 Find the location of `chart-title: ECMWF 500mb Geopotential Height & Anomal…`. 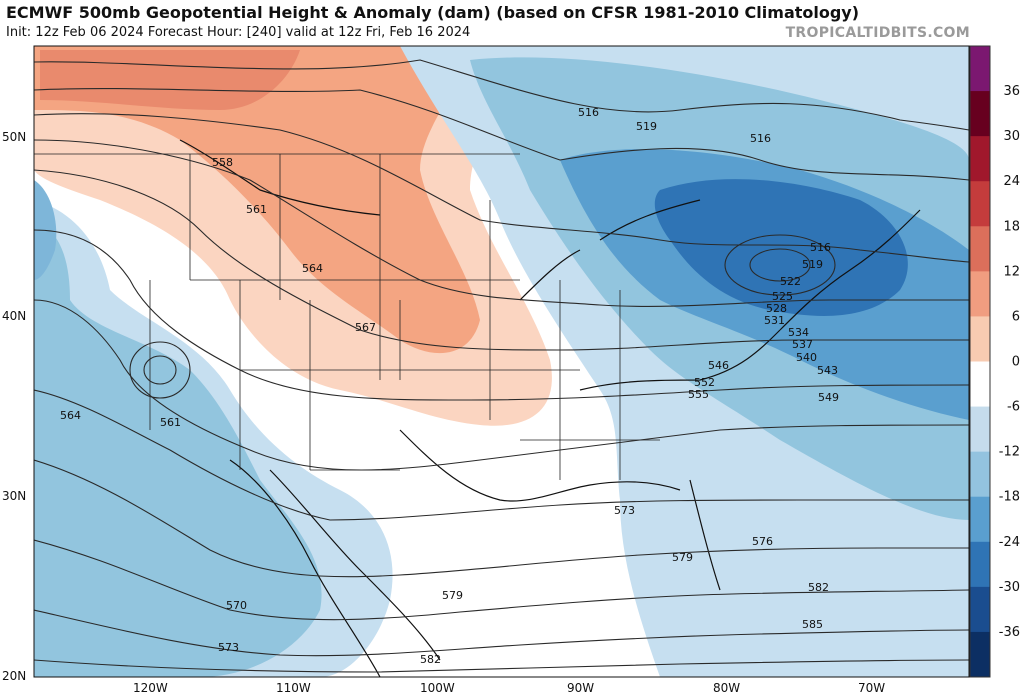

chart-title: ECMWF 500mb Geopotential Height & Anomal… is located at coordinates (433, 12).